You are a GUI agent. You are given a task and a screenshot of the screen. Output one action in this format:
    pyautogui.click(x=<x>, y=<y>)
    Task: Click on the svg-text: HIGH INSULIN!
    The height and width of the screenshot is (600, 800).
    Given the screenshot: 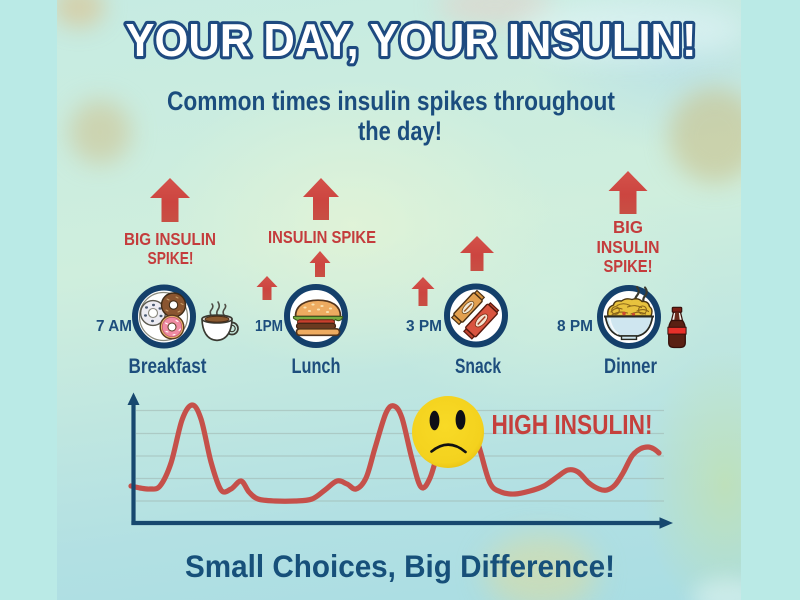 What is the action you would take?
    pyautogui.click(x=572, y=424)
    